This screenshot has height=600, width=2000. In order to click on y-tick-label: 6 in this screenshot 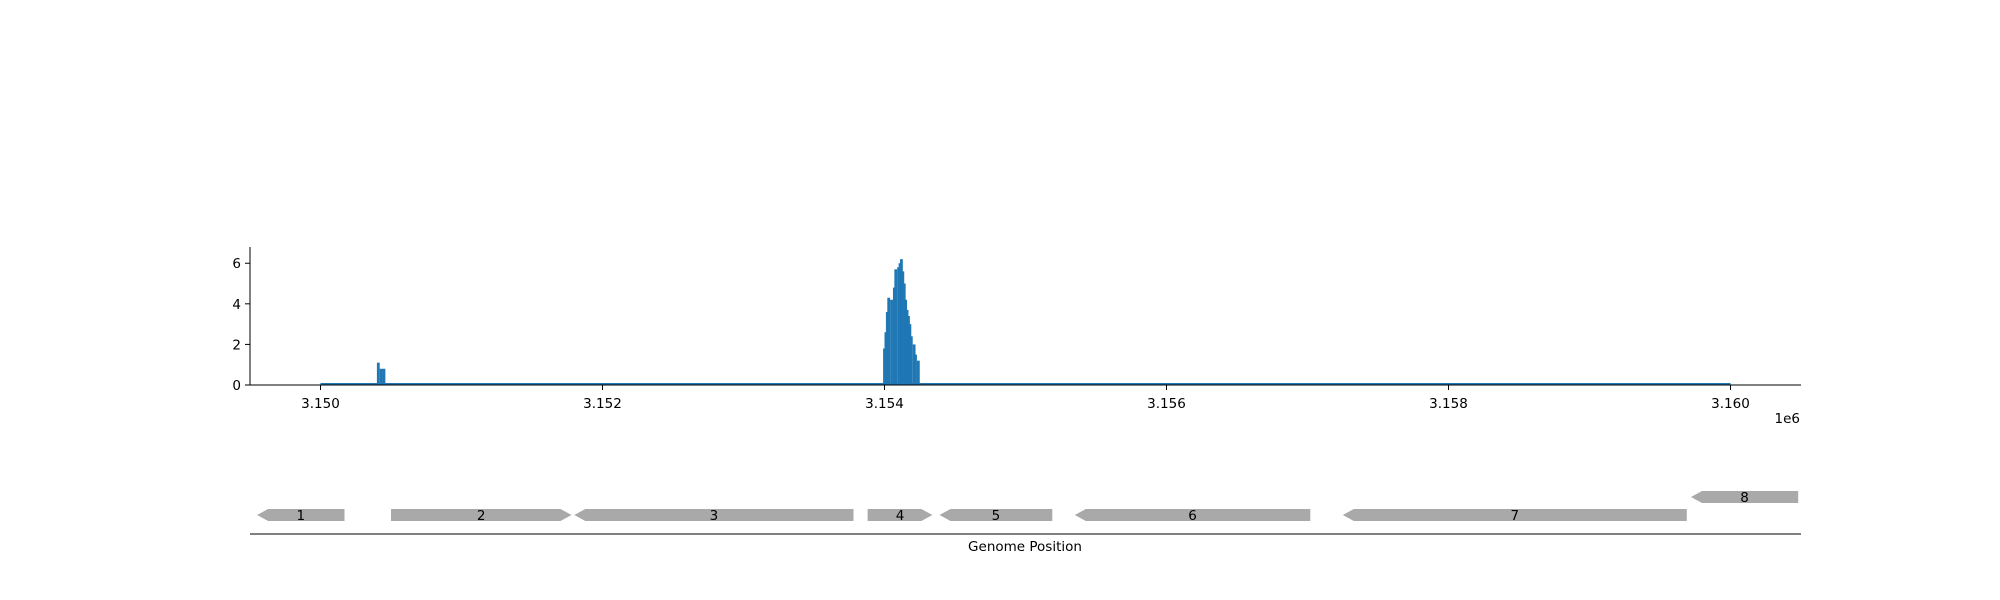, I will do `click(236, 264)`.